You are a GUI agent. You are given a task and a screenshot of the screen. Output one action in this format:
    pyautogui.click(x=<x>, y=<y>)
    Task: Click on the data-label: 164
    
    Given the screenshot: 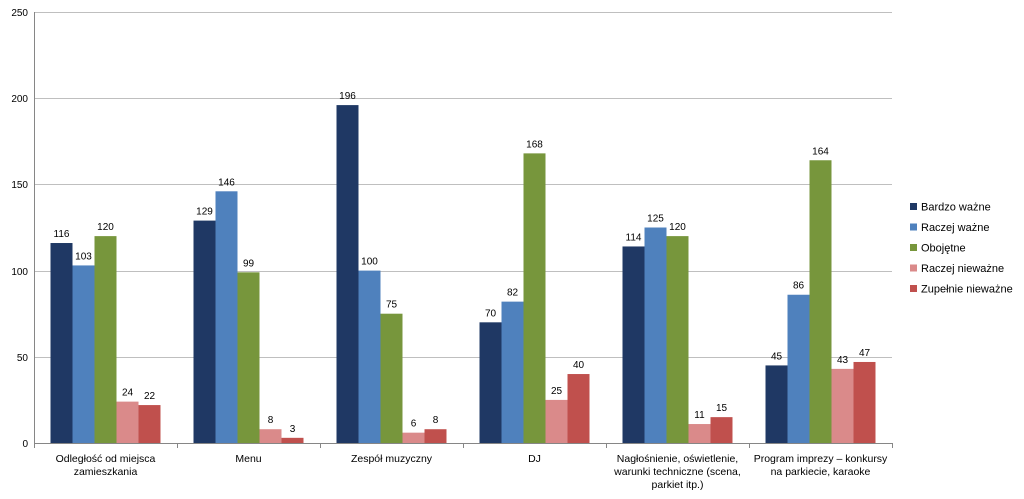 What is the action you would take?
    pyautogui.click(x=820, y=151)
    